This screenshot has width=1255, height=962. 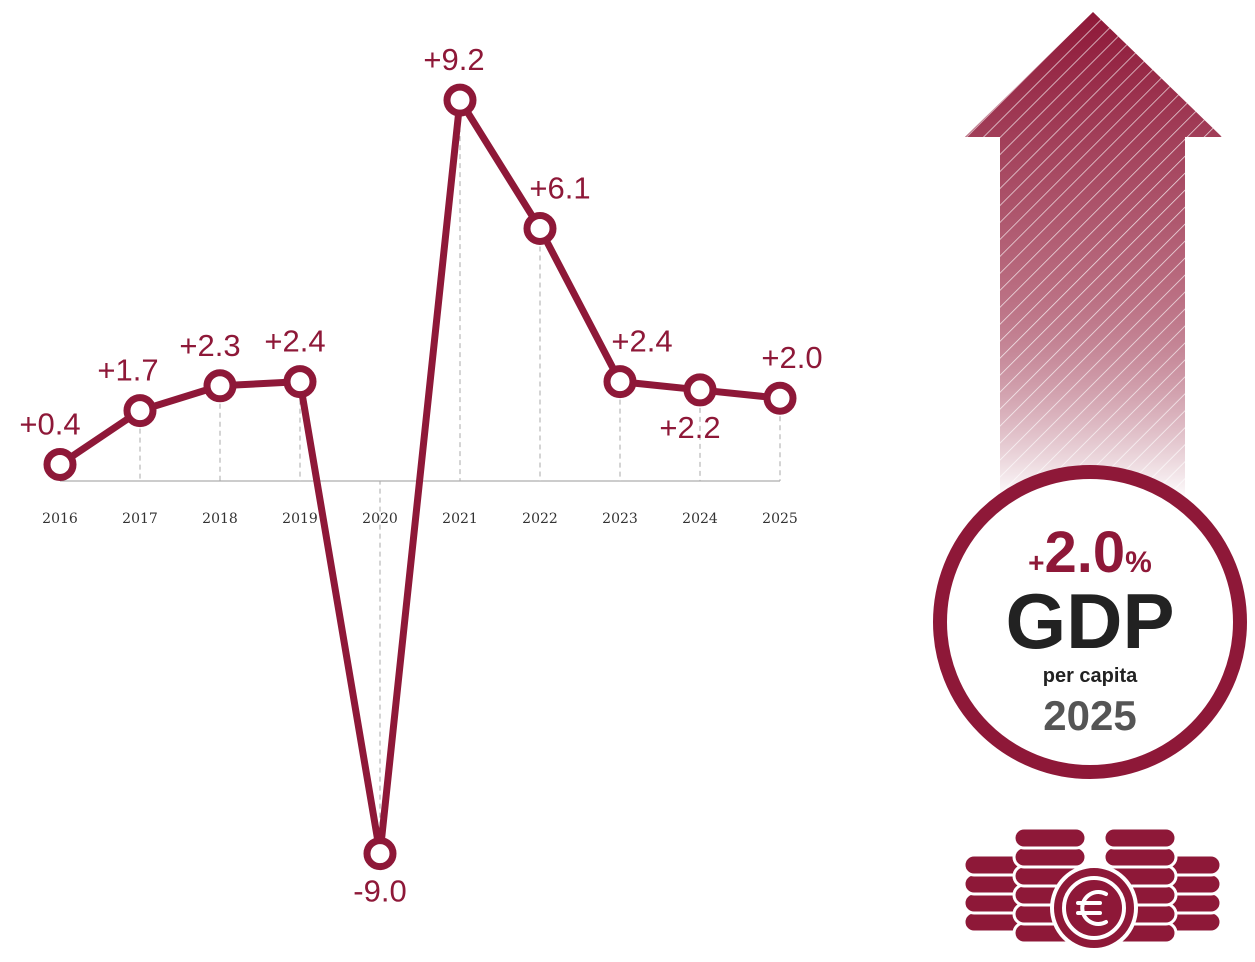 I want to click on callout-value: +2.0%, so click(x=1090, y=552).